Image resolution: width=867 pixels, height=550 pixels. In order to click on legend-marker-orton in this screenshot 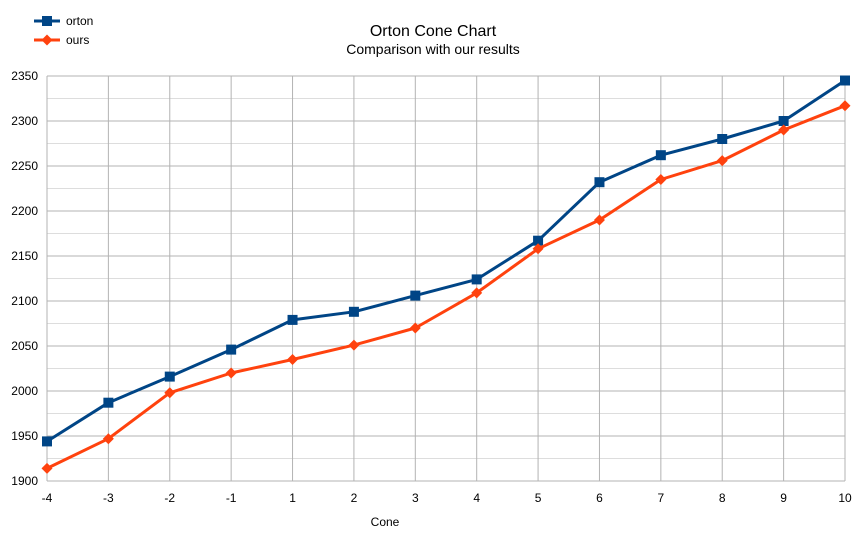, I will do `click(47, 21)`.